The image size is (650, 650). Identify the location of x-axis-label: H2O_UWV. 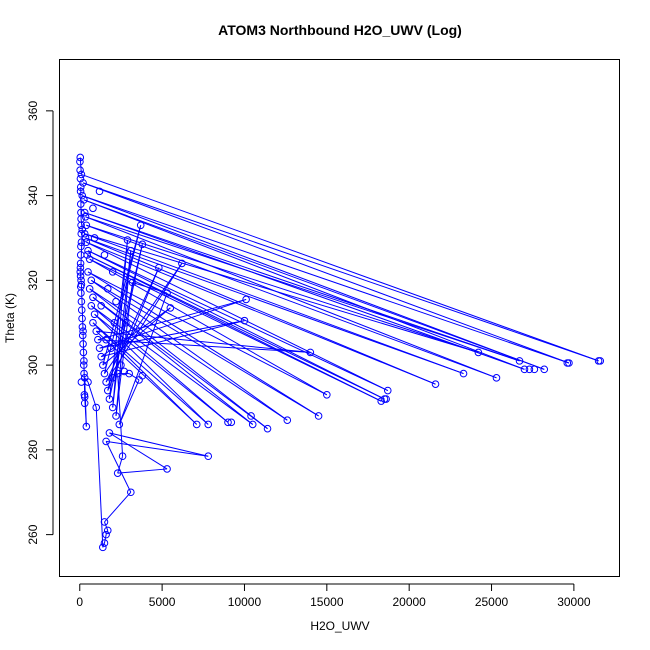
(339, 626).